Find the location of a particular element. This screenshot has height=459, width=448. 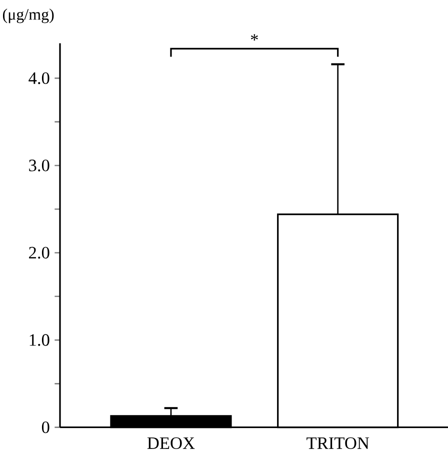

y-tick-label: 3.0 is located at coordinates (39, 166).